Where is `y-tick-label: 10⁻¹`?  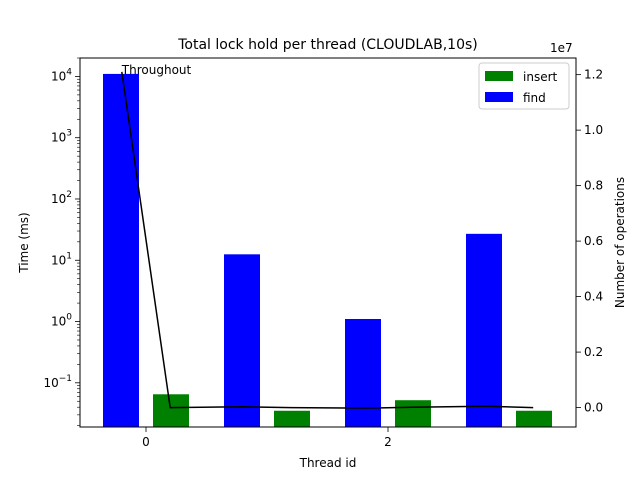 y-tick-label: 10⁻¹ is located at coordinates (57, 382).